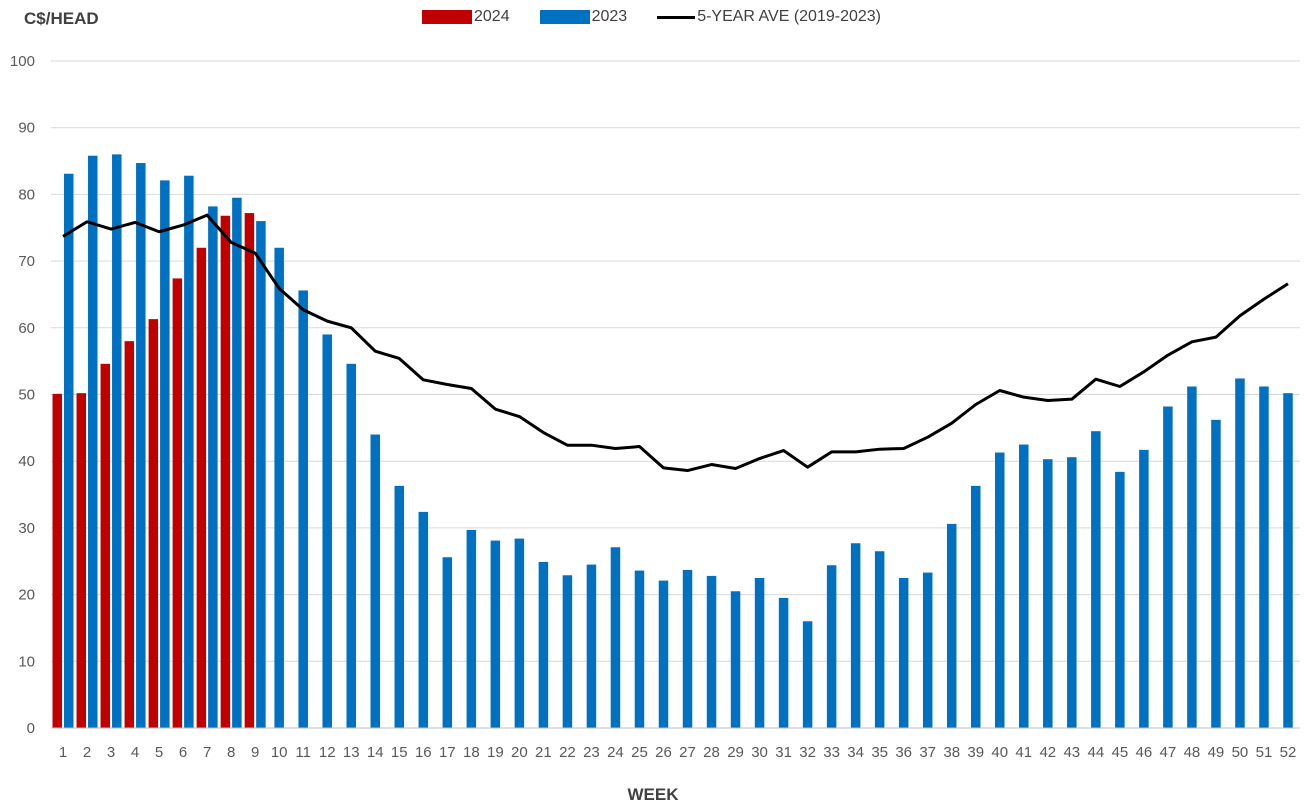 The width and height of the screenshot is (1306, 808). Describe the element at coordinates (735, 752) in the screenshot. I see `x-tick-label: 29` at that location.